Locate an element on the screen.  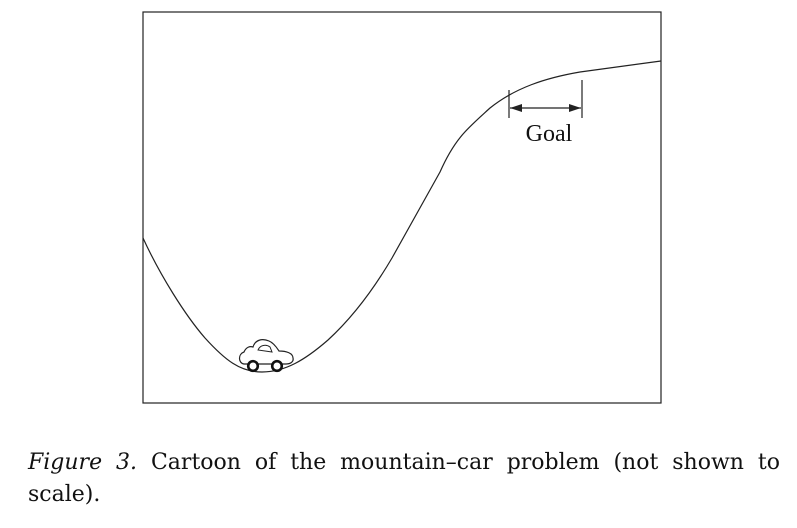
goal-arrowhead-left is located at coordinates (516, 108).